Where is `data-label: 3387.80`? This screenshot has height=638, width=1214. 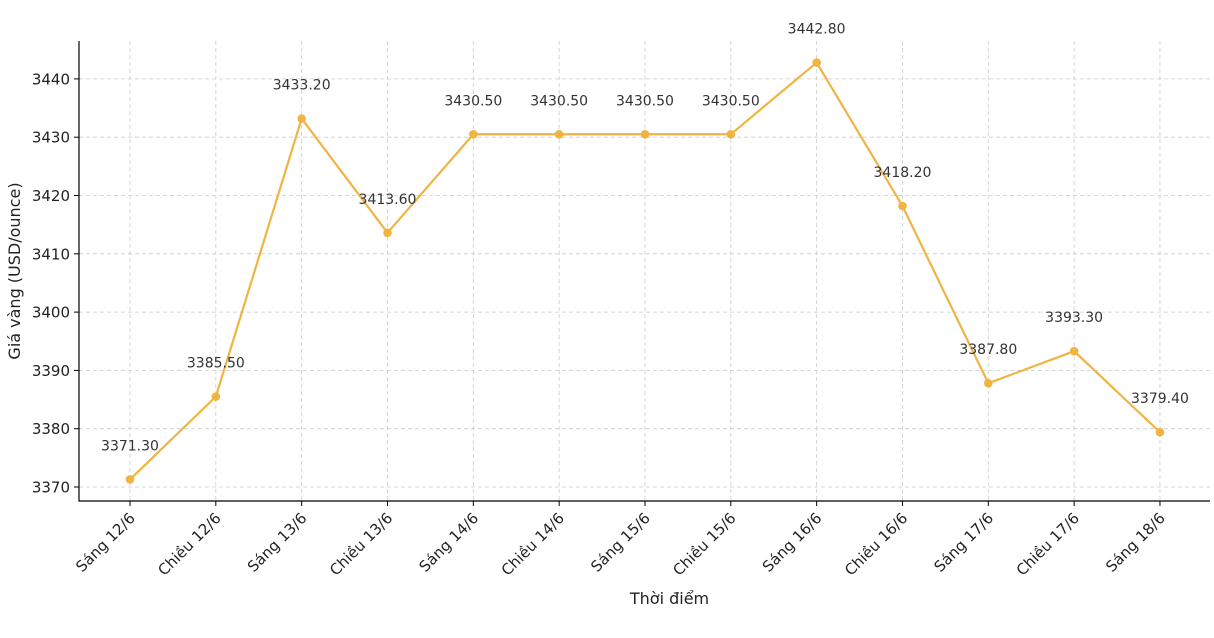
data-label: 3387.80 is located at coordinates (988, 350).